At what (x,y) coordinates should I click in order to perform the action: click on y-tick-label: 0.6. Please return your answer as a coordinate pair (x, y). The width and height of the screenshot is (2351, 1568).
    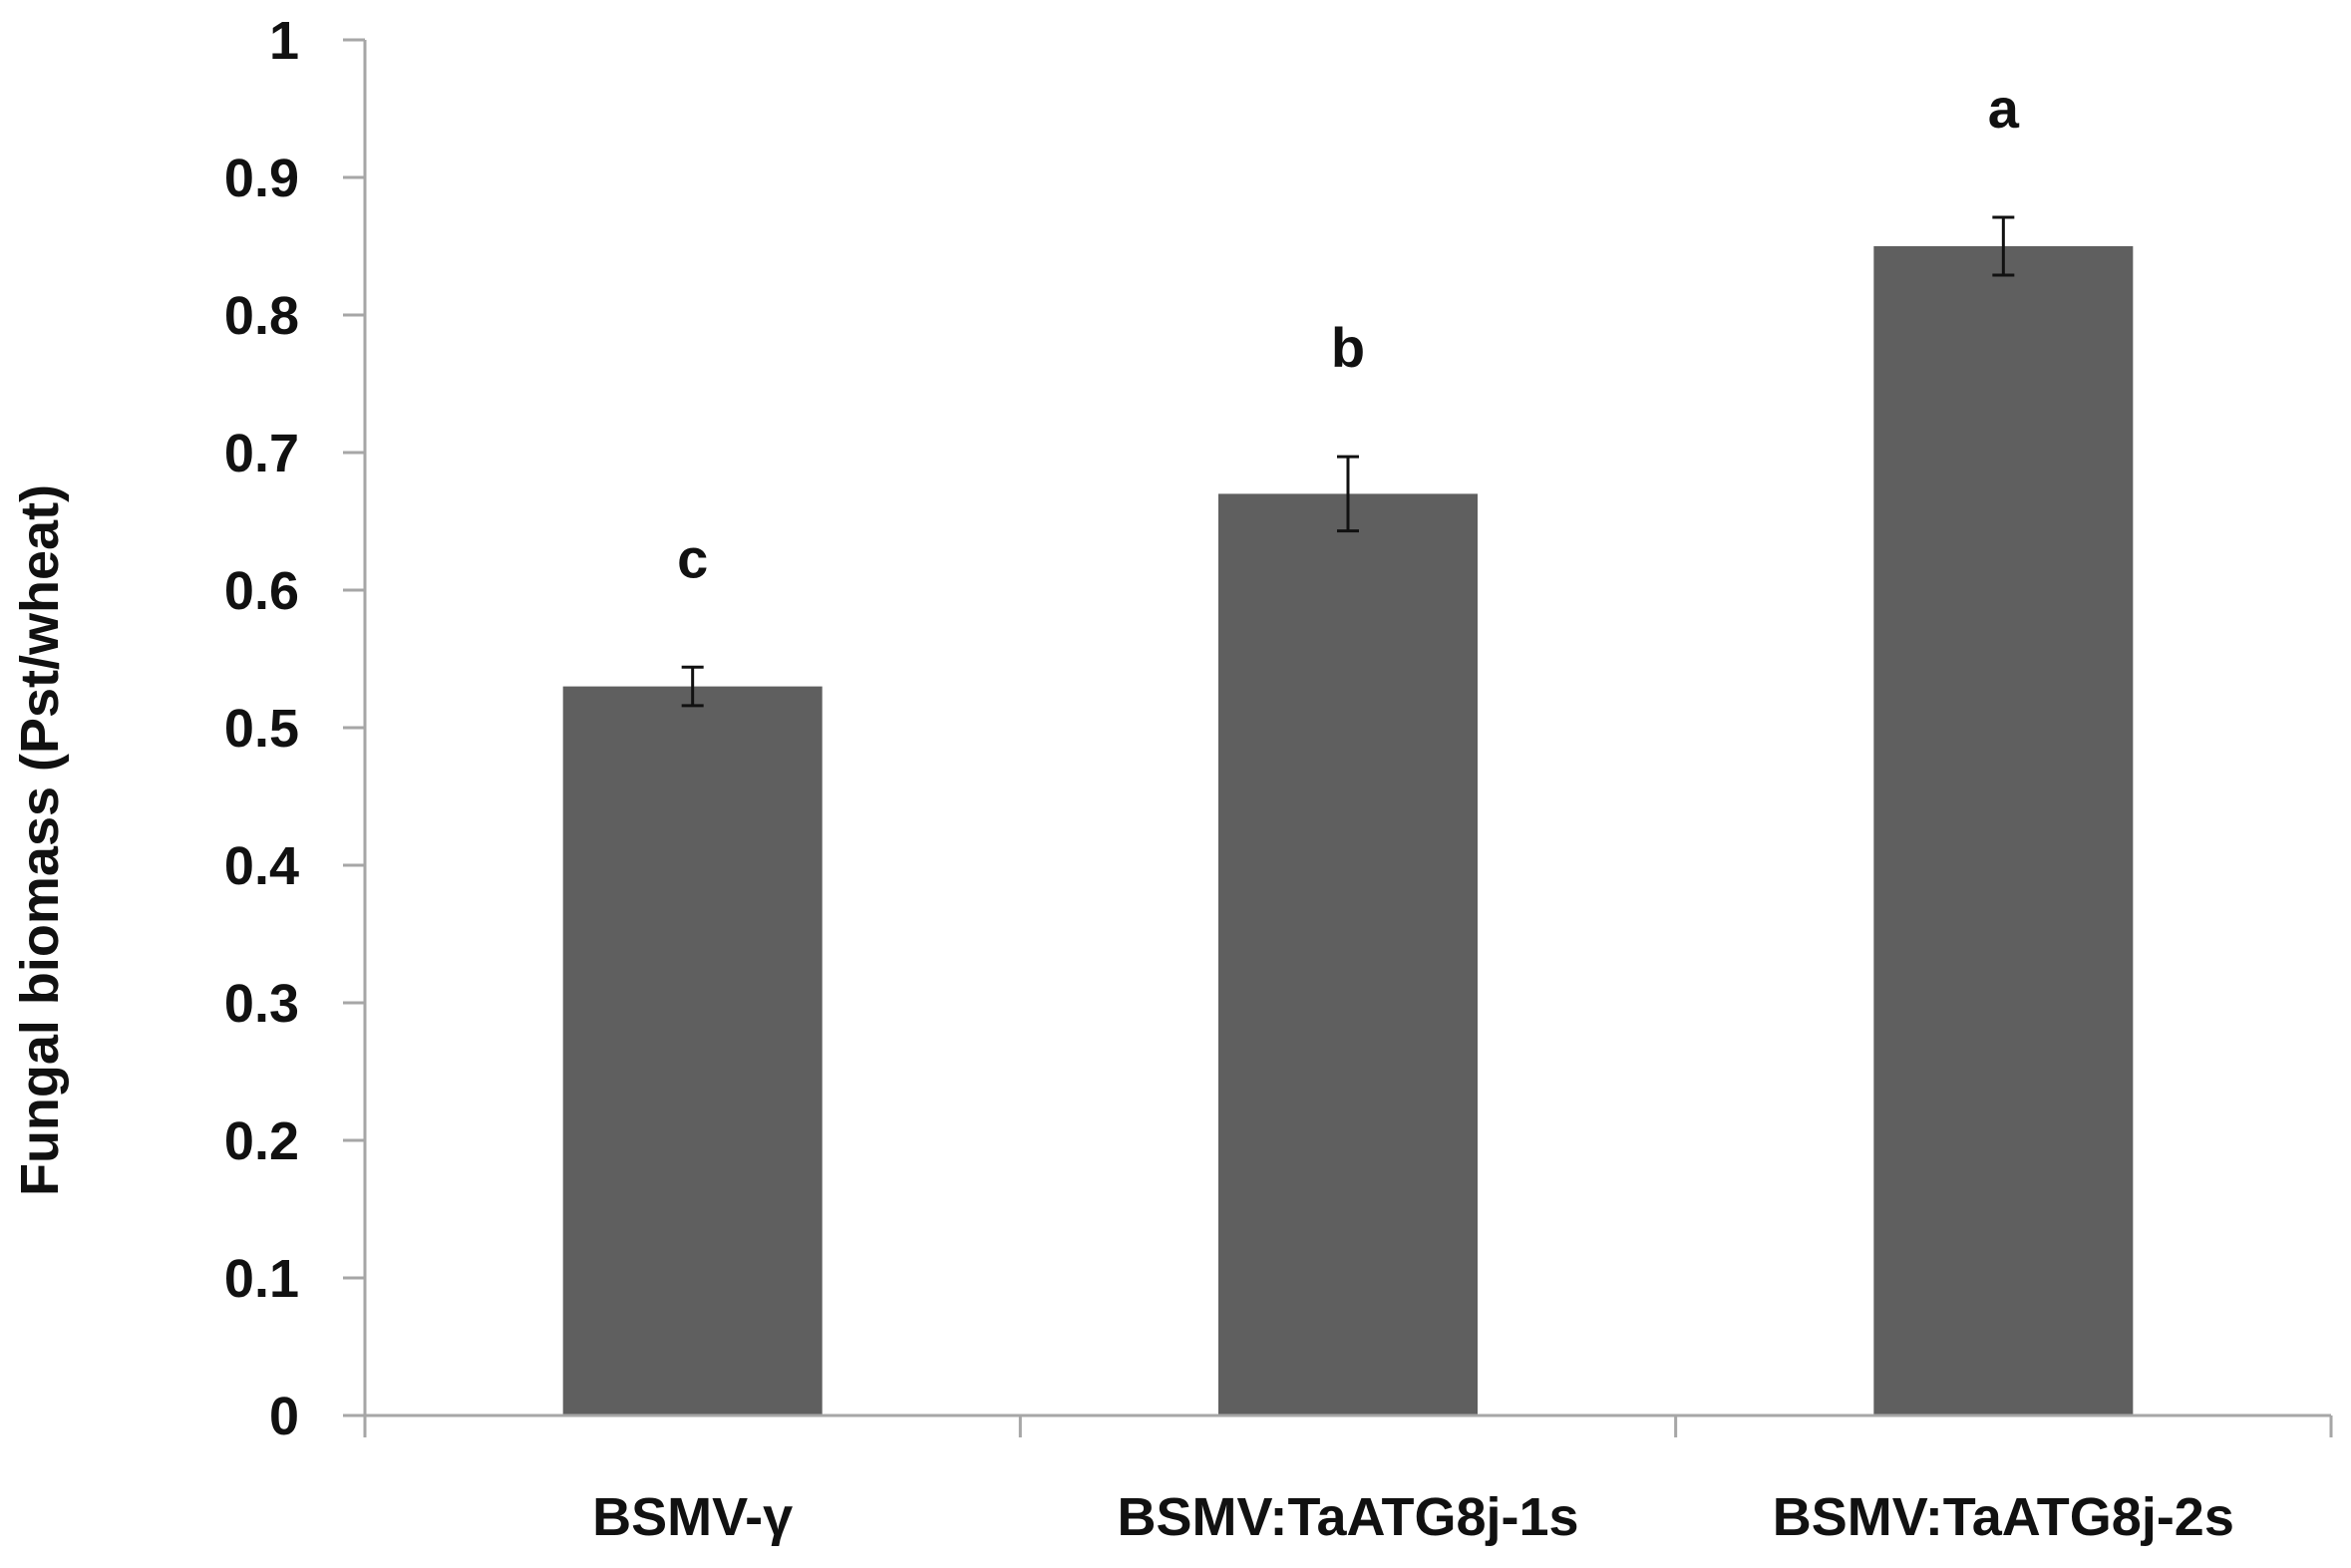
    Looking at the image, I should click on (261, 591).